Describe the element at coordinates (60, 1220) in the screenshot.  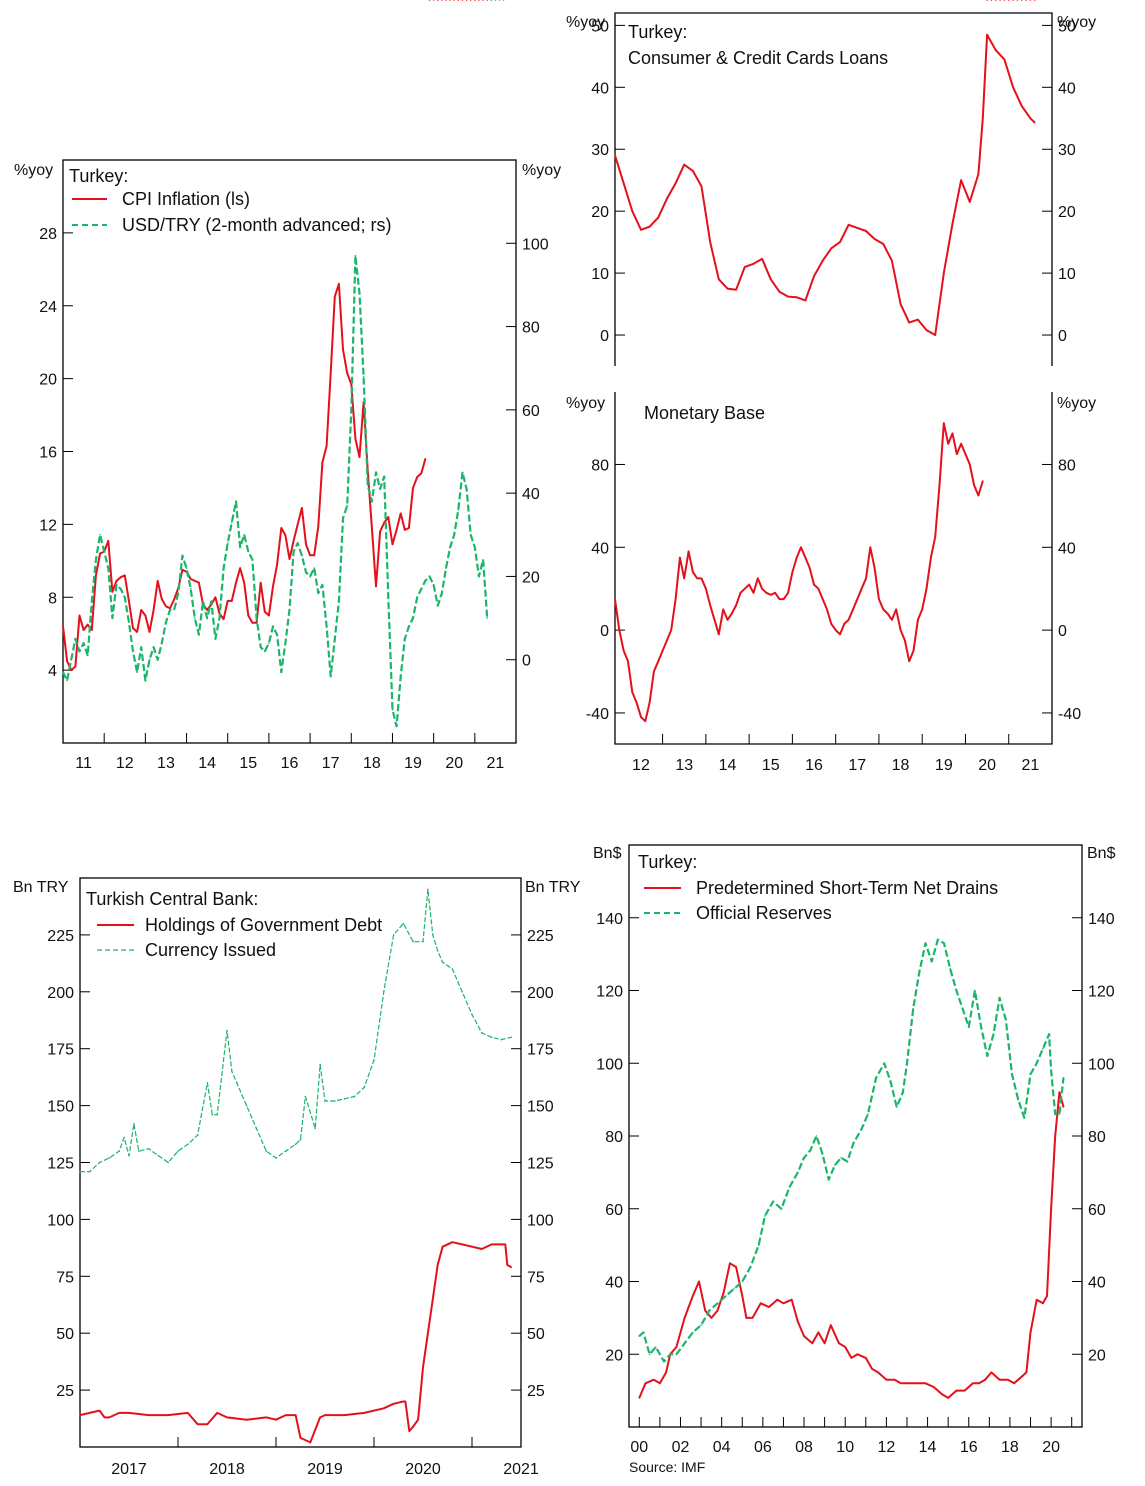
I see `y-tick-label-left: 100` at that location.